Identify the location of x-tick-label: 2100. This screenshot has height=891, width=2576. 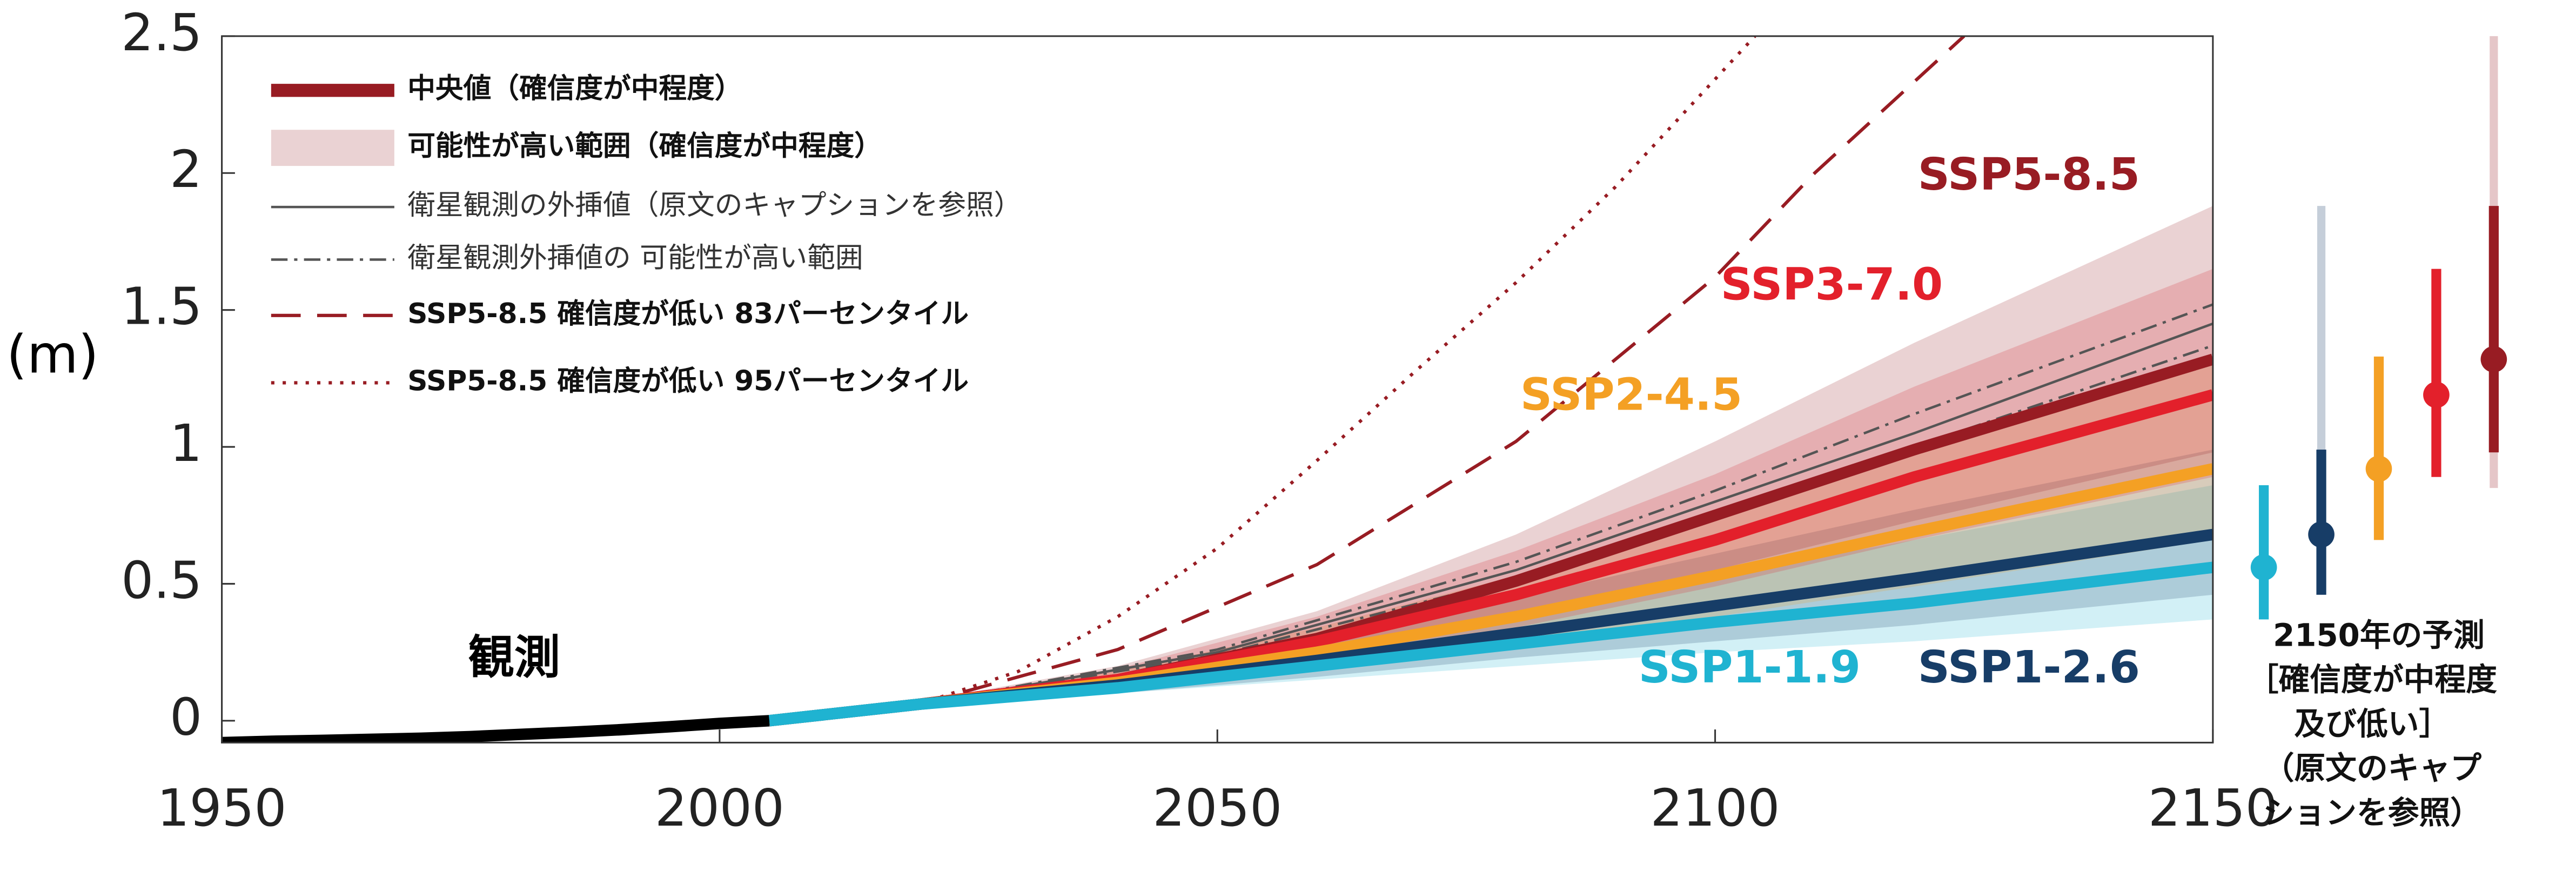
(1716, 808).